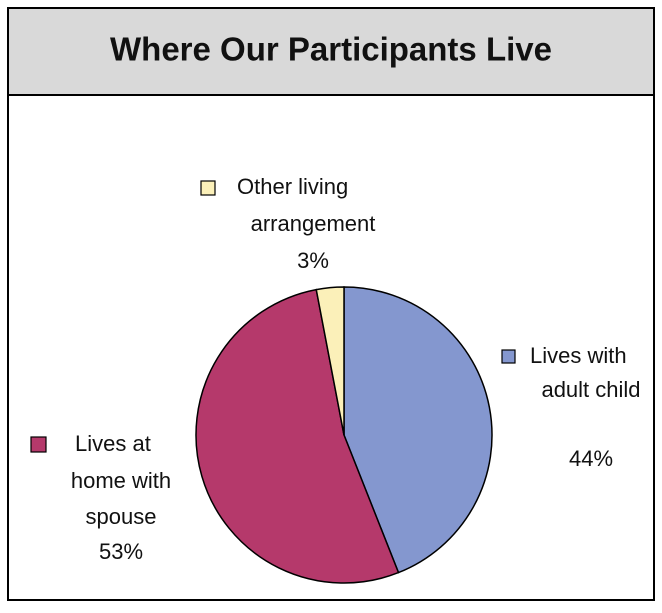  What do you see at coordinates (306, 205) in the screenshot?
I see `slice-label: Other living arrangement` at bounding box center [306, 205].